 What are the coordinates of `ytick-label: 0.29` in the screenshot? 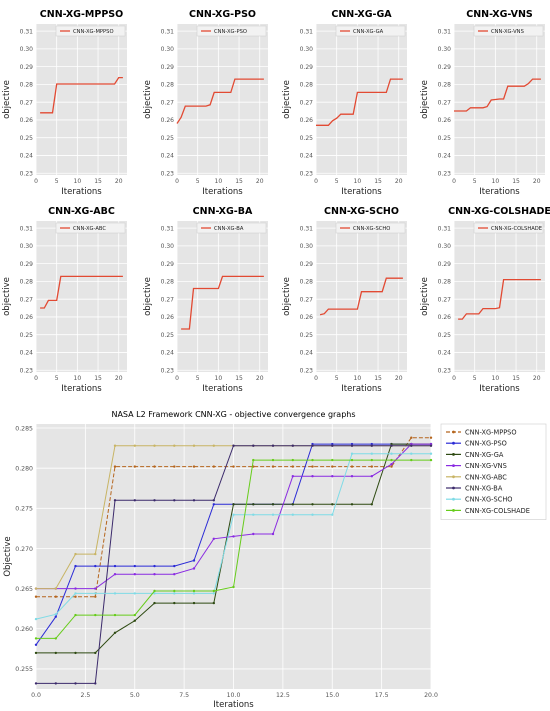 It's located at (445, 264).